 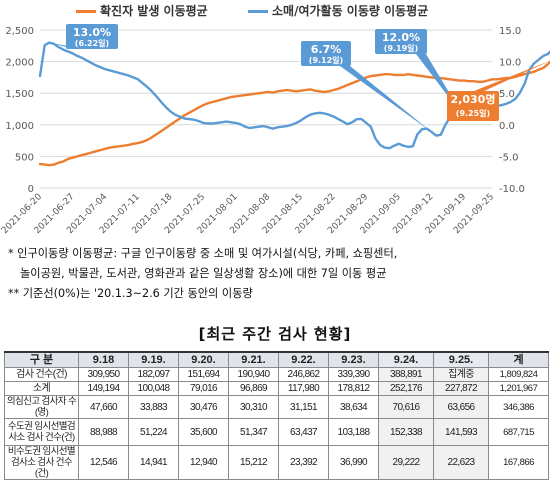 What do you see at coordinates (203, 462) in the screenshot?
I see `table-cell: 12,940` at bounding box center [203, 462].